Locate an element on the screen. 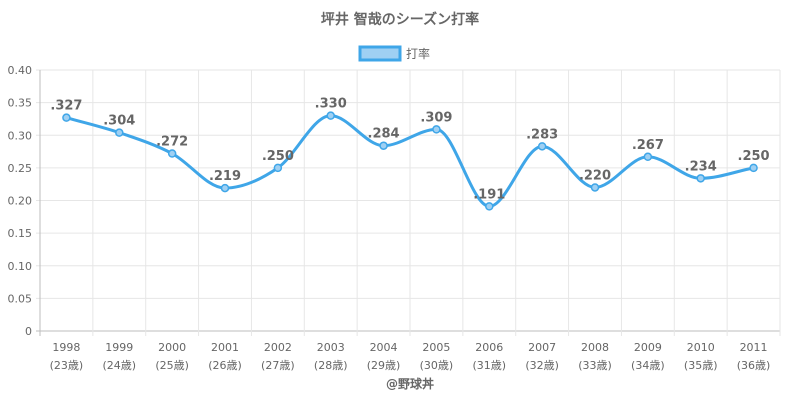 The image size is (800, 400). data-label: .327 is located at coordinates (66, 106).